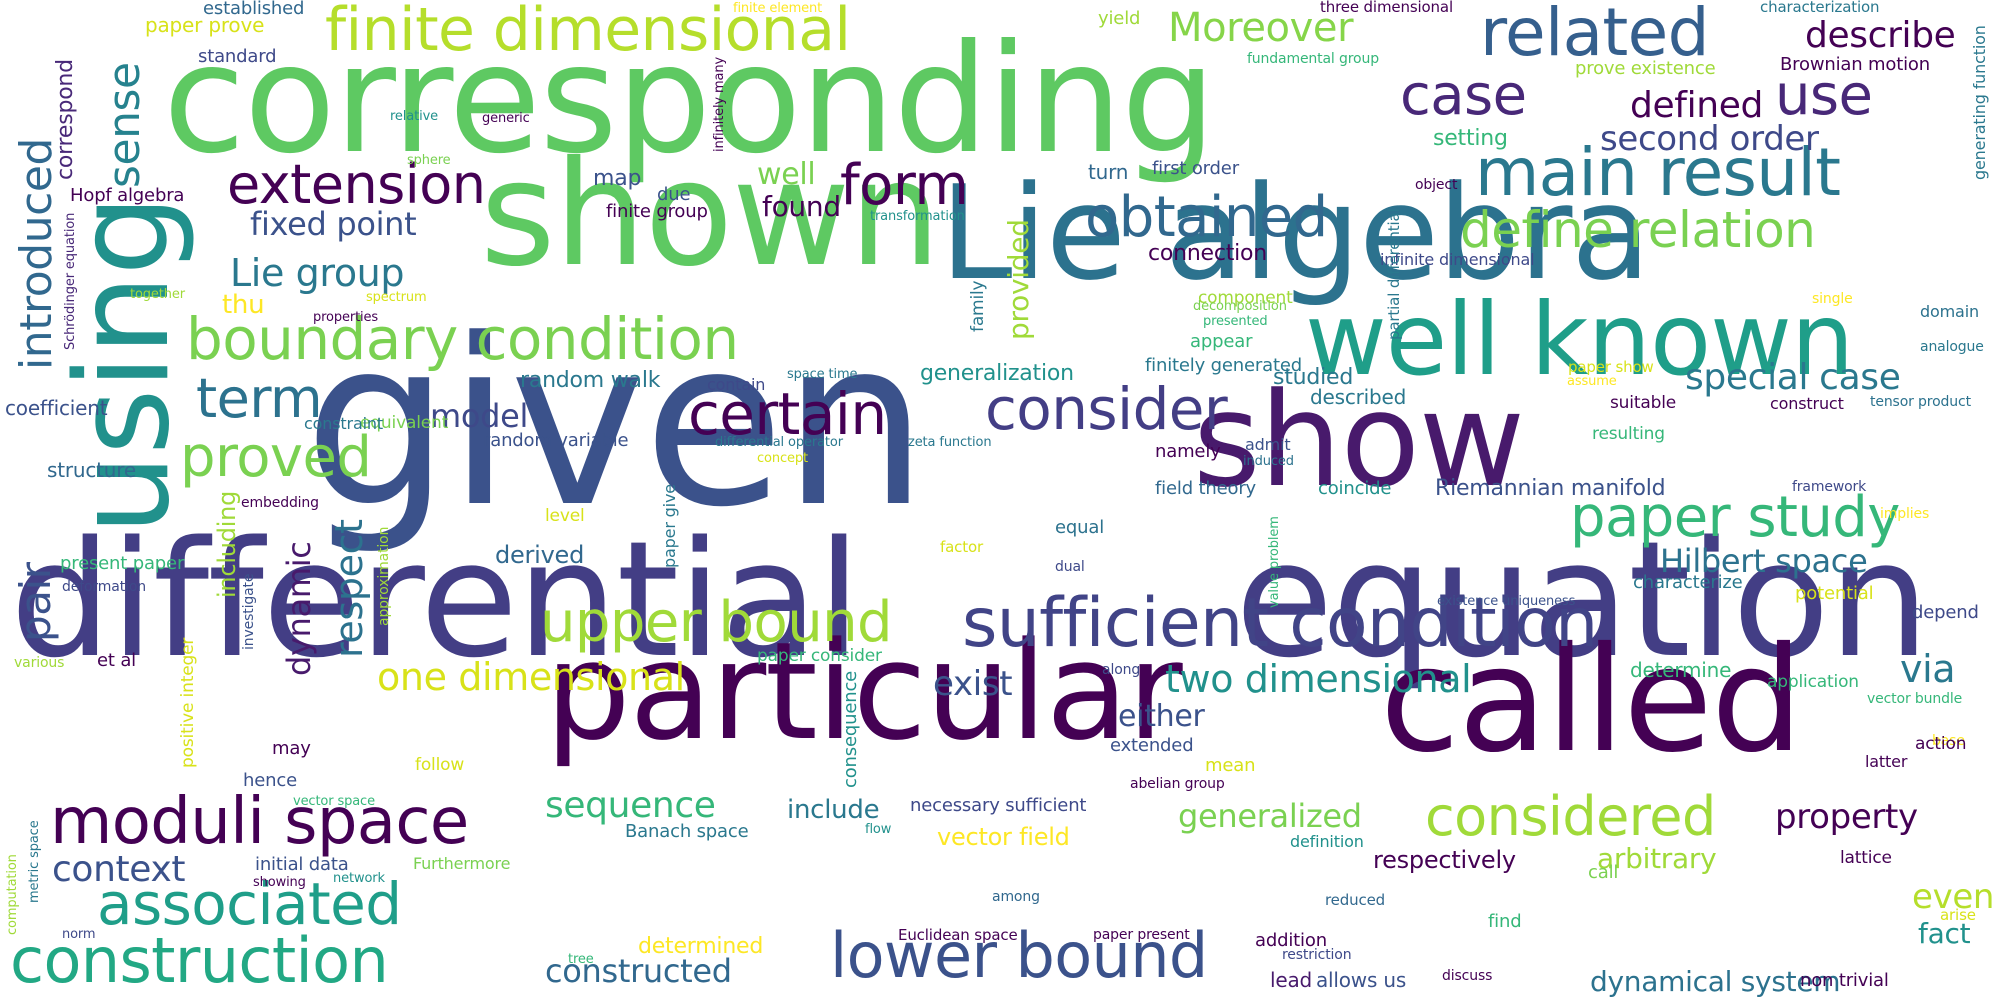 This screenshot has width=2000, height=1000. Describe the element at coordinates (1603, 872) in the screenshot. I see `word: call` at that location.